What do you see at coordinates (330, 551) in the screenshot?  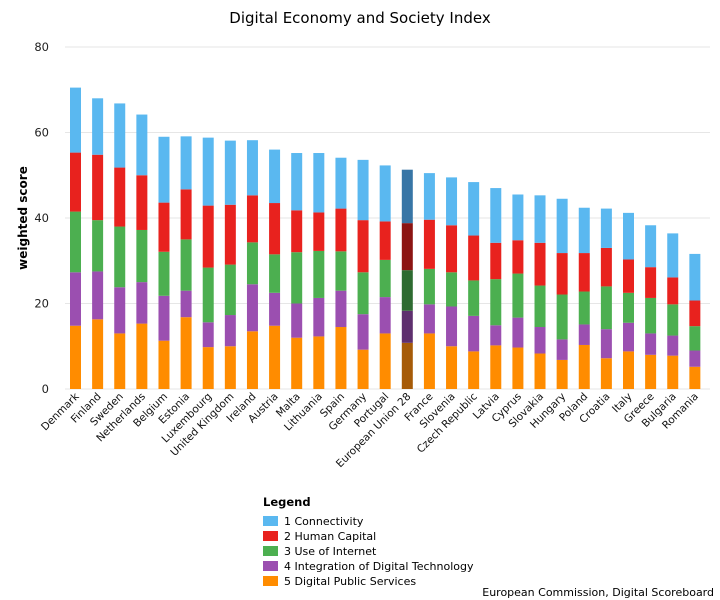 I see `legend-label: 3 Use of Internet` at bounding box center [330, 551].